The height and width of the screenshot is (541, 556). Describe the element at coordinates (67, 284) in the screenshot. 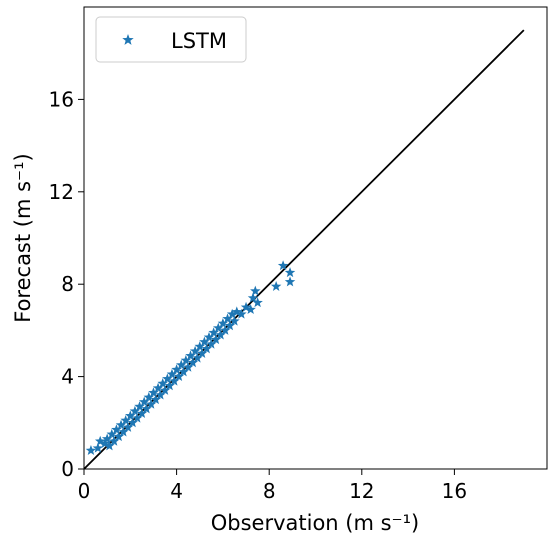

I see `y-tick-label: 8` at that location.